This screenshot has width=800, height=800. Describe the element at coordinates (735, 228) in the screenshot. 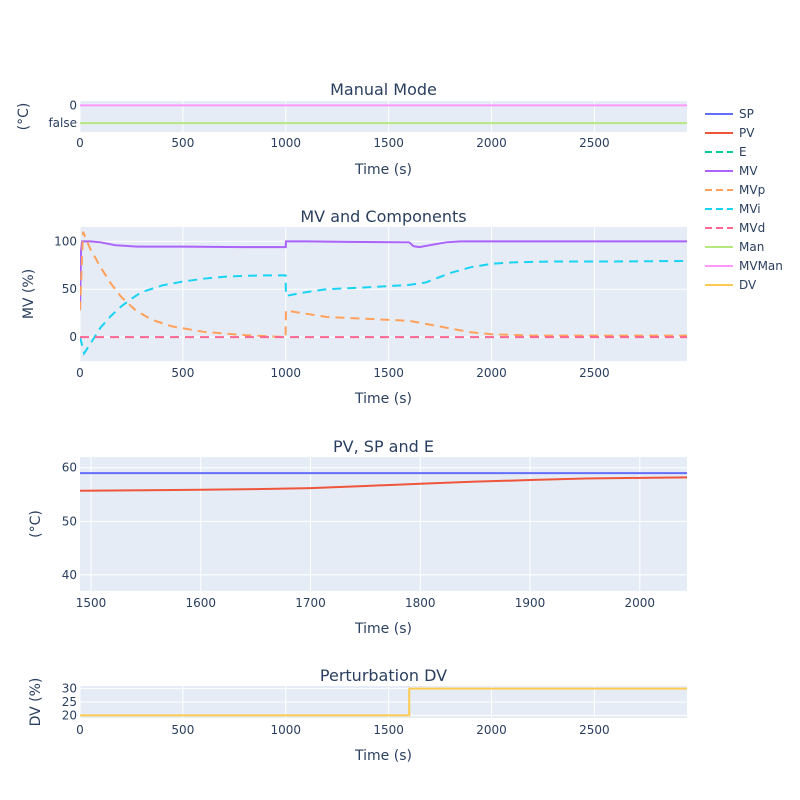

I see `legend-item-mvd: MVd` at that location.